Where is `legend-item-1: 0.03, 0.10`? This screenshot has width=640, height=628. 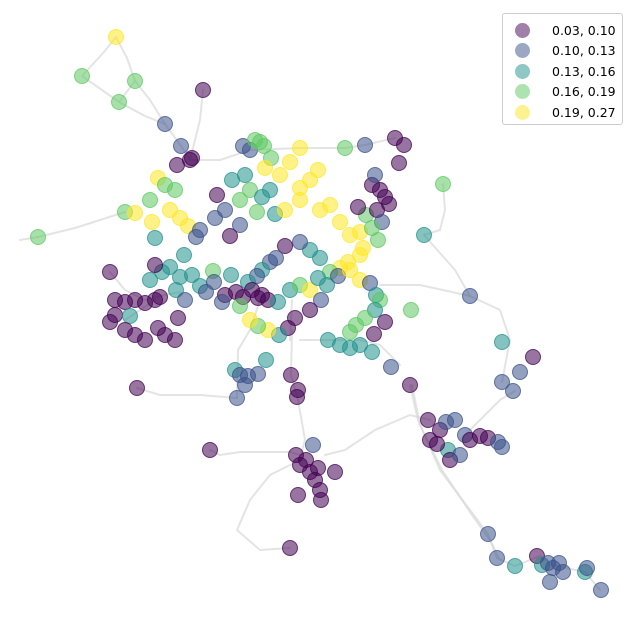
legend-item-1: 0.03, 0.10 is located at coordinates (563, 30).